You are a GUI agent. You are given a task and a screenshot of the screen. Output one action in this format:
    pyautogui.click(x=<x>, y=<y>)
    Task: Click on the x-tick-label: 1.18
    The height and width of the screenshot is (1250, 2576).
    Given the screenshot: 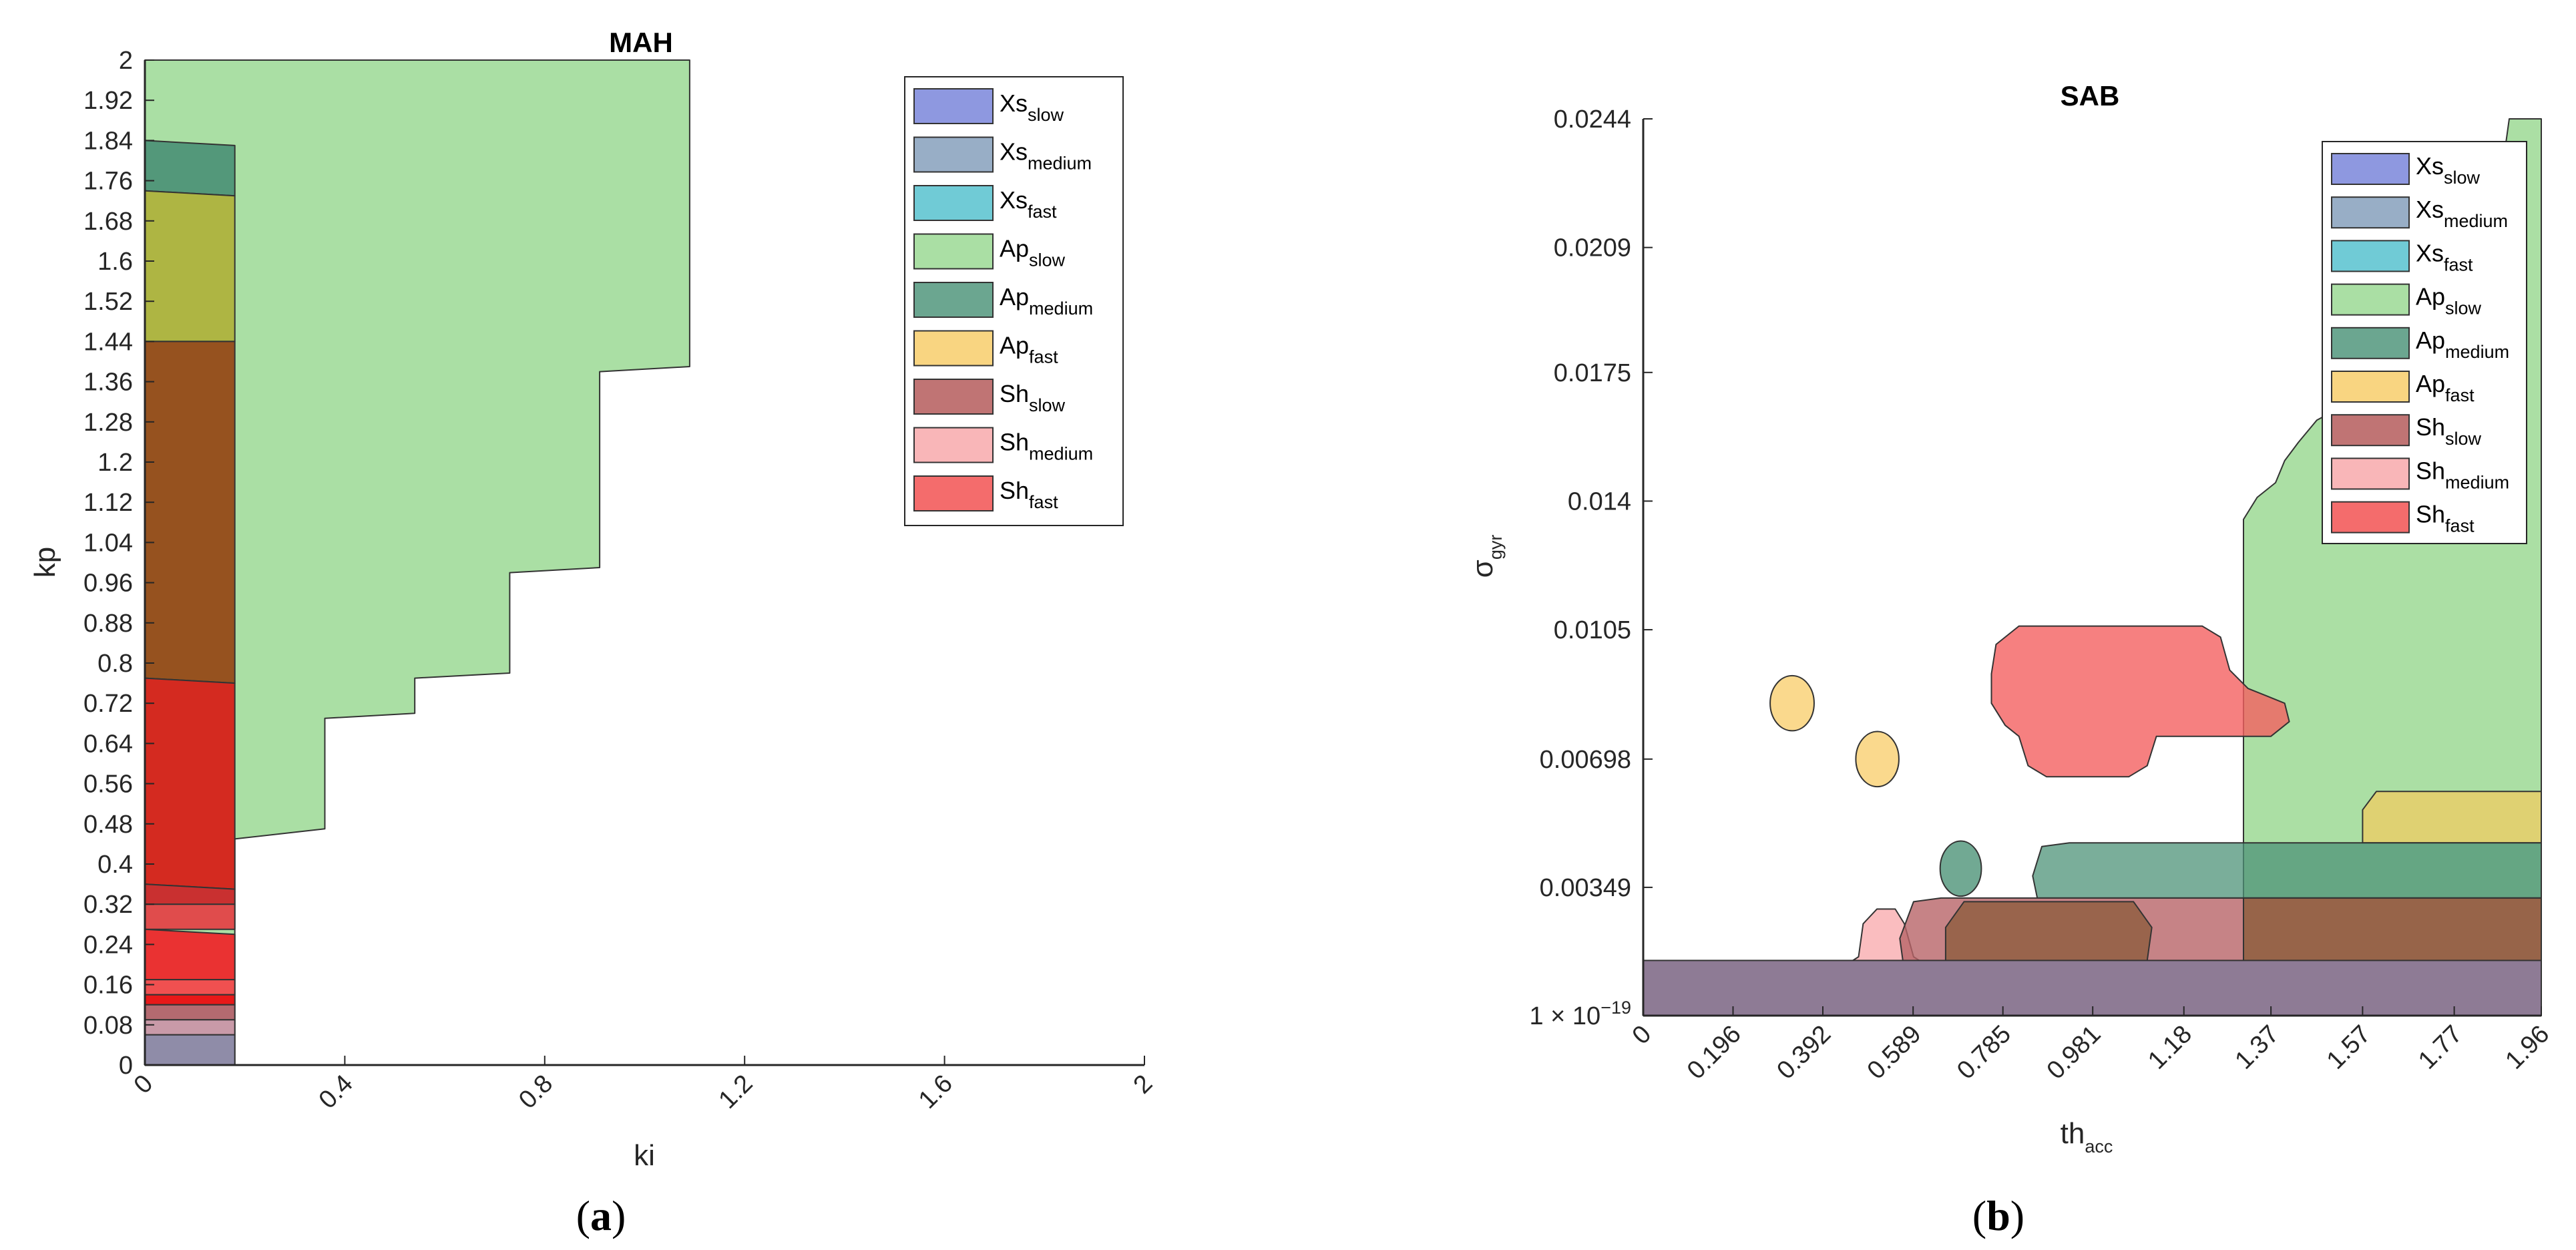 What is the action you would take?
    pyautogui.click(x=2170, y=1047)
    